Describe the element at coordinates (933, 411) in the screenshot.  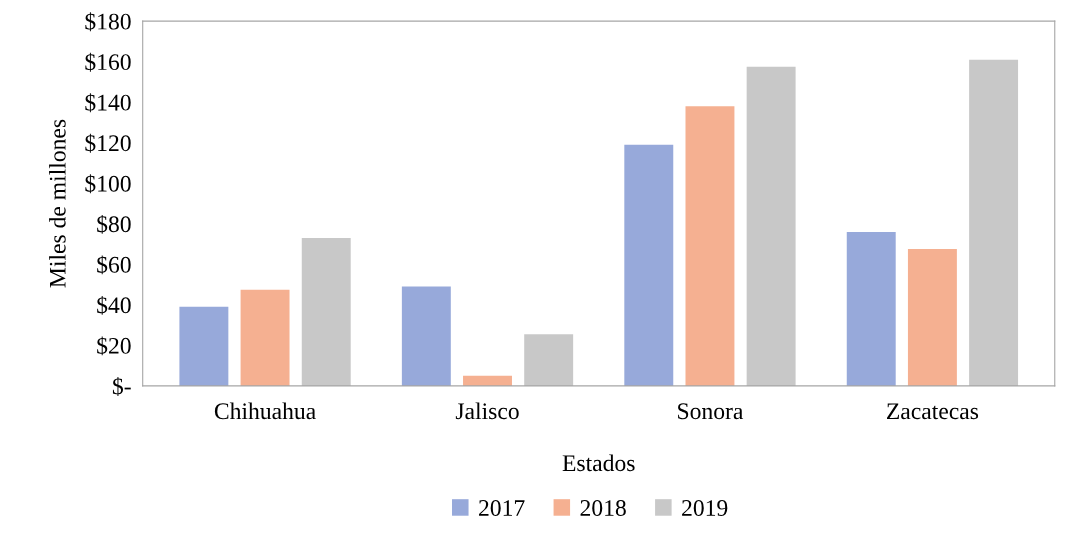
I see `x-tick-label: Zacatecas` at that location.